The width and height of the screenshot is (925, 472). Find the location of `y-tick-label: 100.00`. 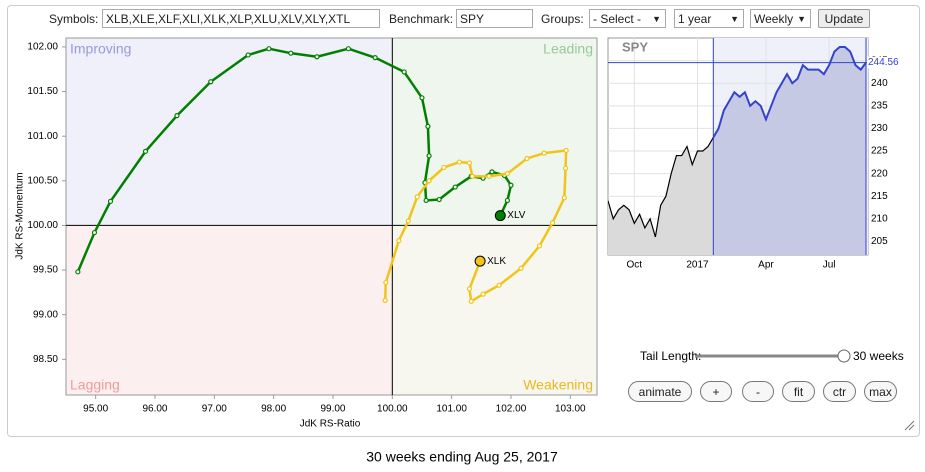

y-tick-label: 100.00 is located at coordinates (42, 225).